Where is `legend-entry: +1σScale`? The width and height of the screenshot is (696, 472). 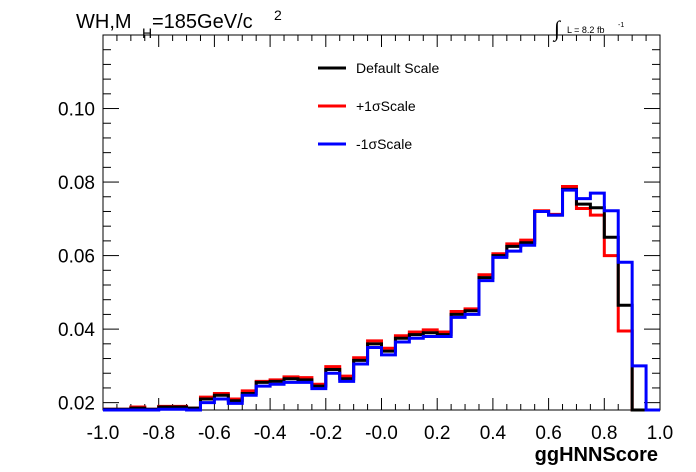
legend-entry: +1σScale is located at coordinates (386, 106).